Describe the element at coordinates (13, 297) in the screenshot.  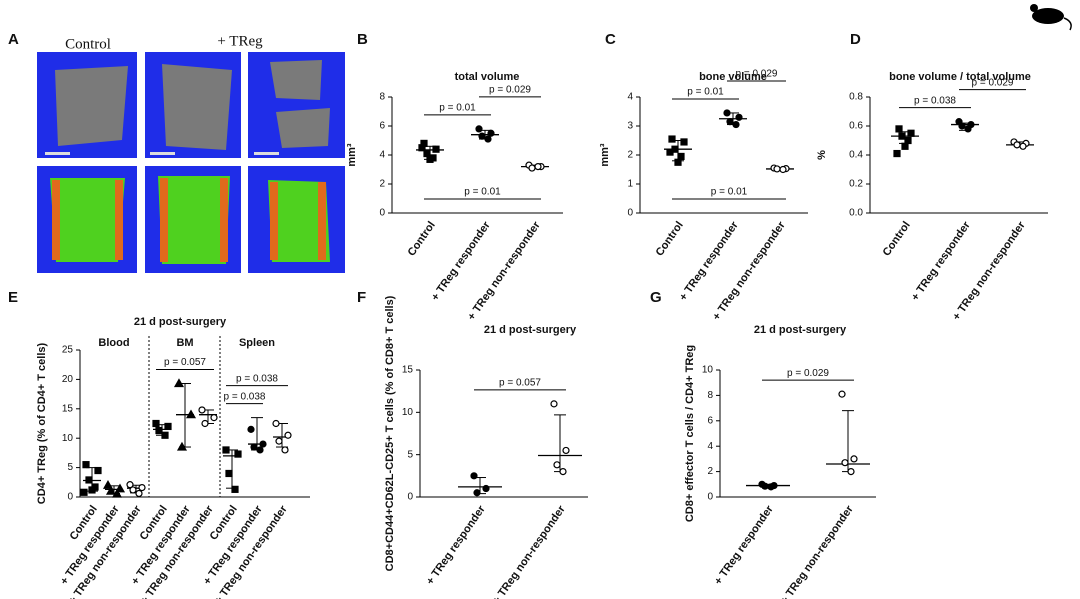
I see `panel-letter: E` at that location.